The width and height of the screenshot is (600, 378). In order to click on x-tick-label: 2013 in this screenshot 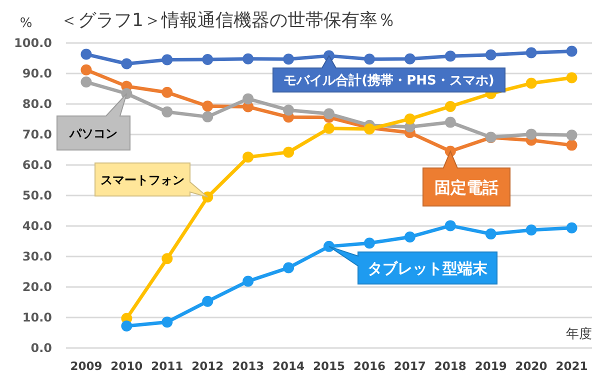, I will do `click(248, 366)`.